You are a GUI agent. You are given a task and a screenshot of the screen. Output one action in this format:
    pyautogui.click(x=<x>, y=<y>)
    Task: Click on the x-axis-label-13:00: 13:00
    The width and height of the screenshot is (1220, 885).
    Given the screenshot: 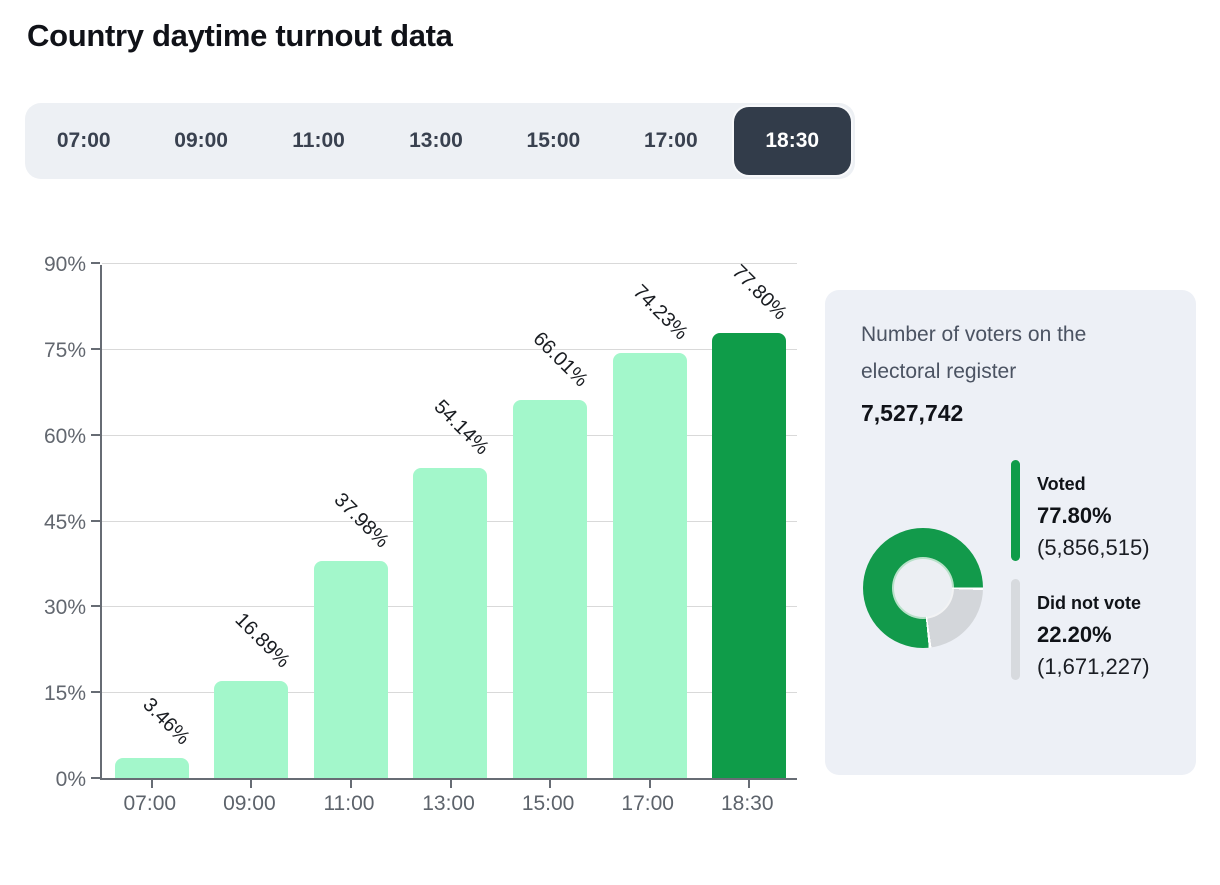 What is the action you would take?
    pyautogui.click(x=448, y=803)
    